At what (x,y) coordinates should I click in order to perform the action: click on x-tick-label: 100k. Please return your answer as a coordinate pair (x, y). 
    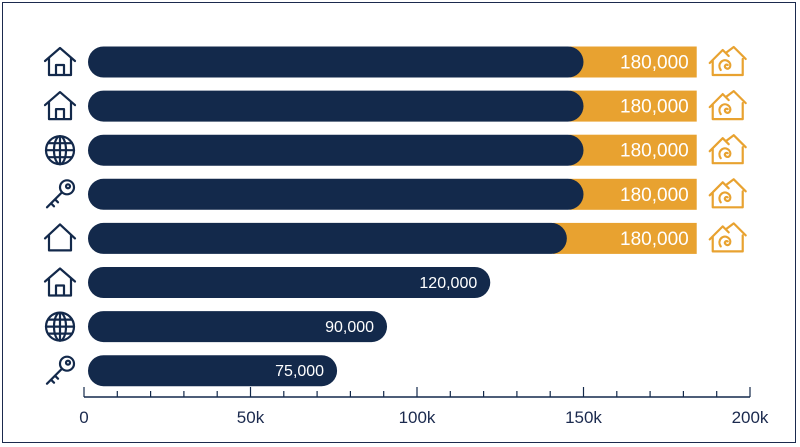
    Looking at the image, I should click on (417, 417).